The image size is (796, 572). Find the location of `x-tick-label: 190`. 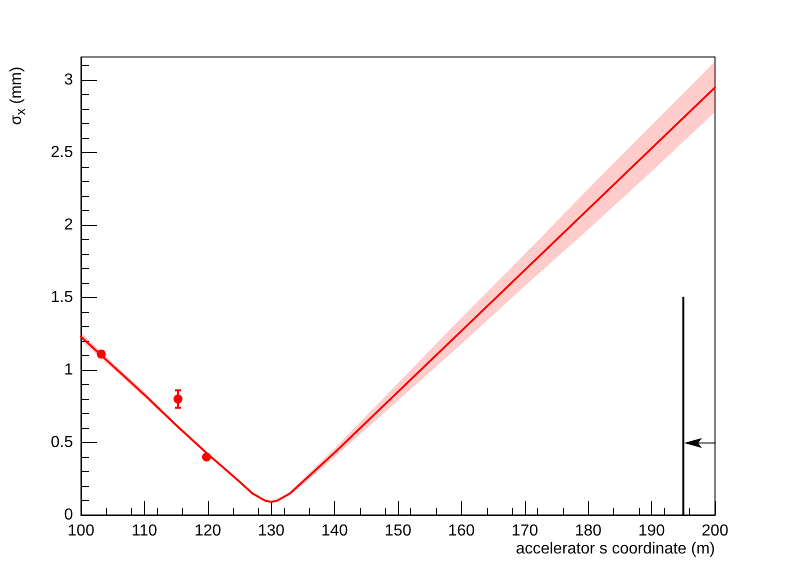

x-tick-label: 190 is located at coordinates (652, 531).